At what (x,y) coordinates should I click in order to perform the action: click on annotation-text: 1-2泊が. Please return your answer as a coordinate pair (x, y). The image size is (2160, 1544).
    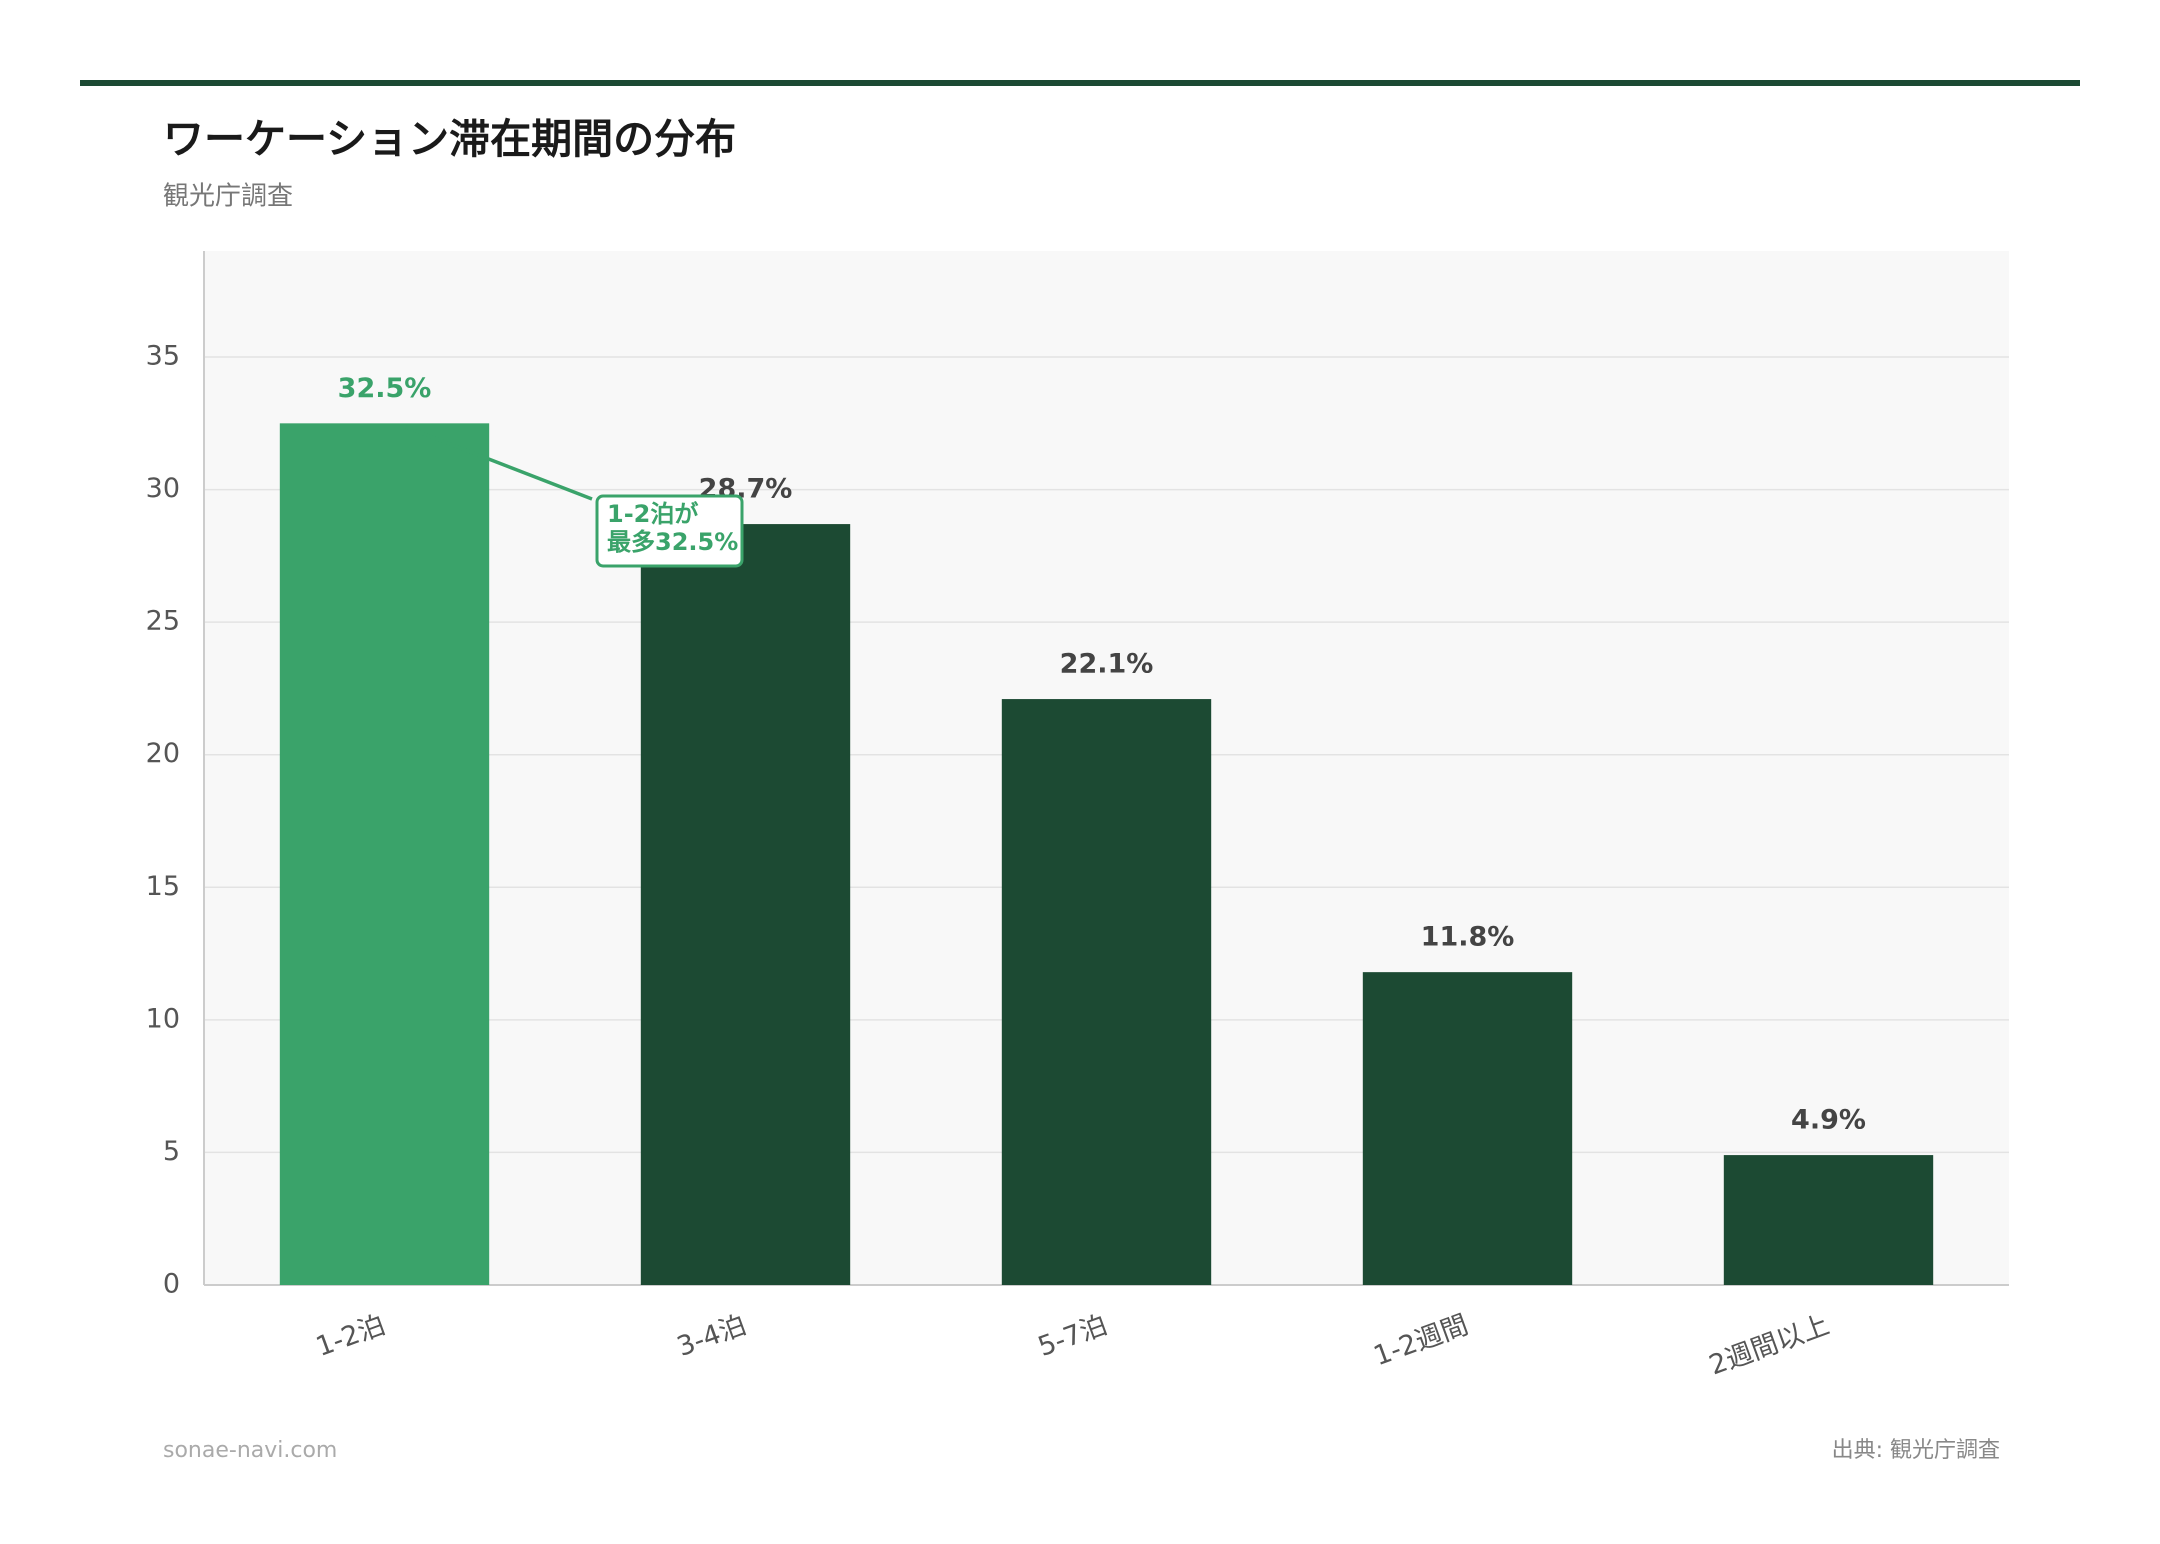
    Looking at the image, I should click on (652, 514).